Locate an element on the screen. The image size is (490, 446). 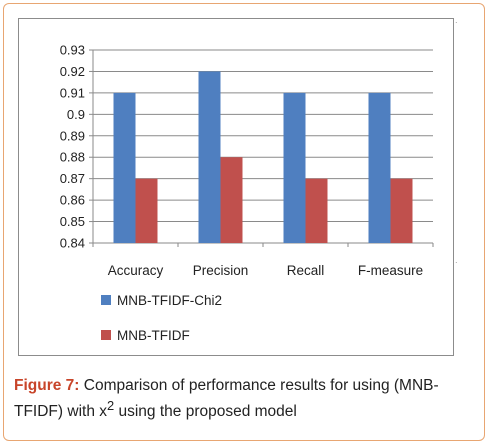
corner-mark-top: . is located at coordinates (456, 20).